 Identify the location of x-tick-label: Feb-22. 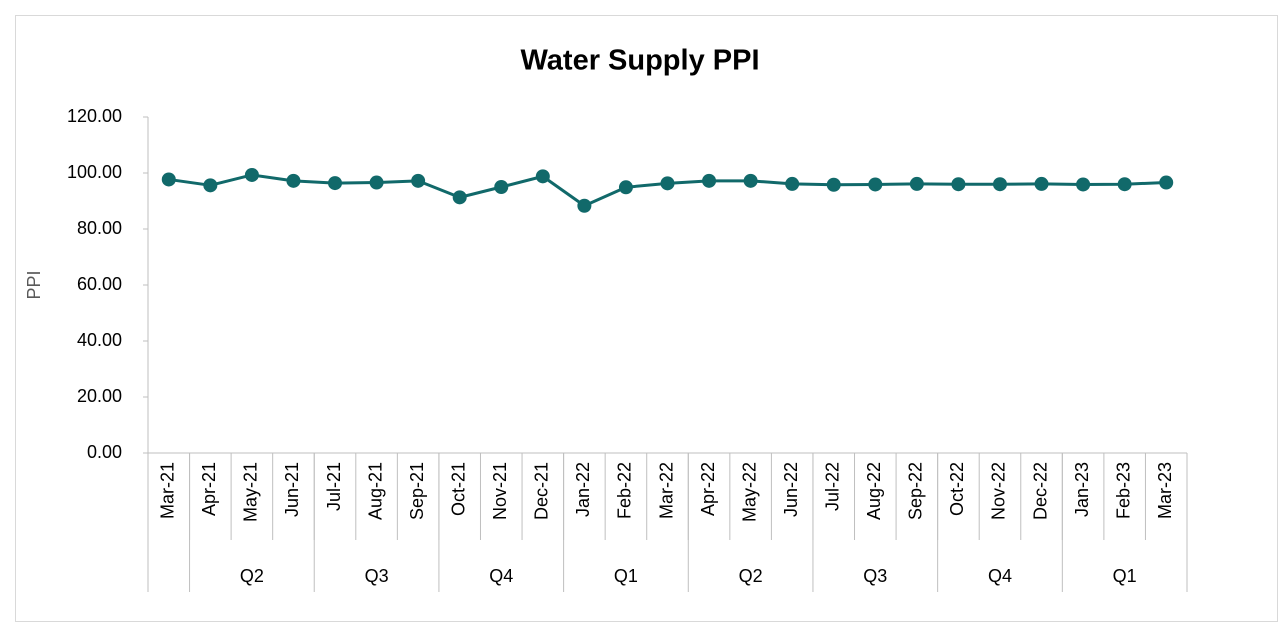
(625, 490).